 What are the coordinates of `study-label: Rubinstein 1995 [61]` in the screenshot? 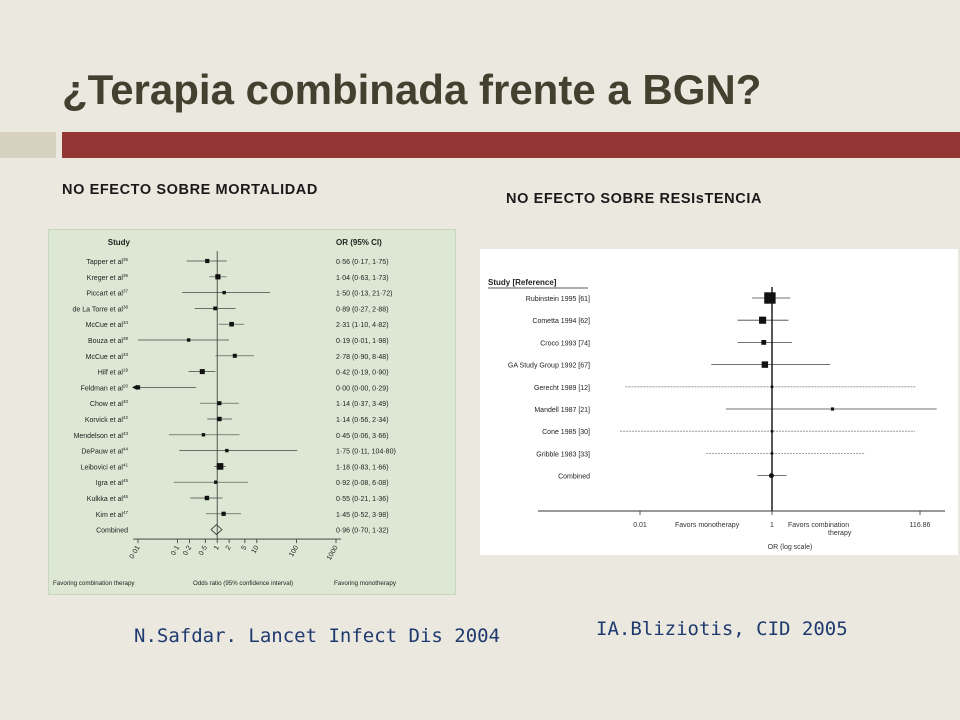 It's located at (558, 299).